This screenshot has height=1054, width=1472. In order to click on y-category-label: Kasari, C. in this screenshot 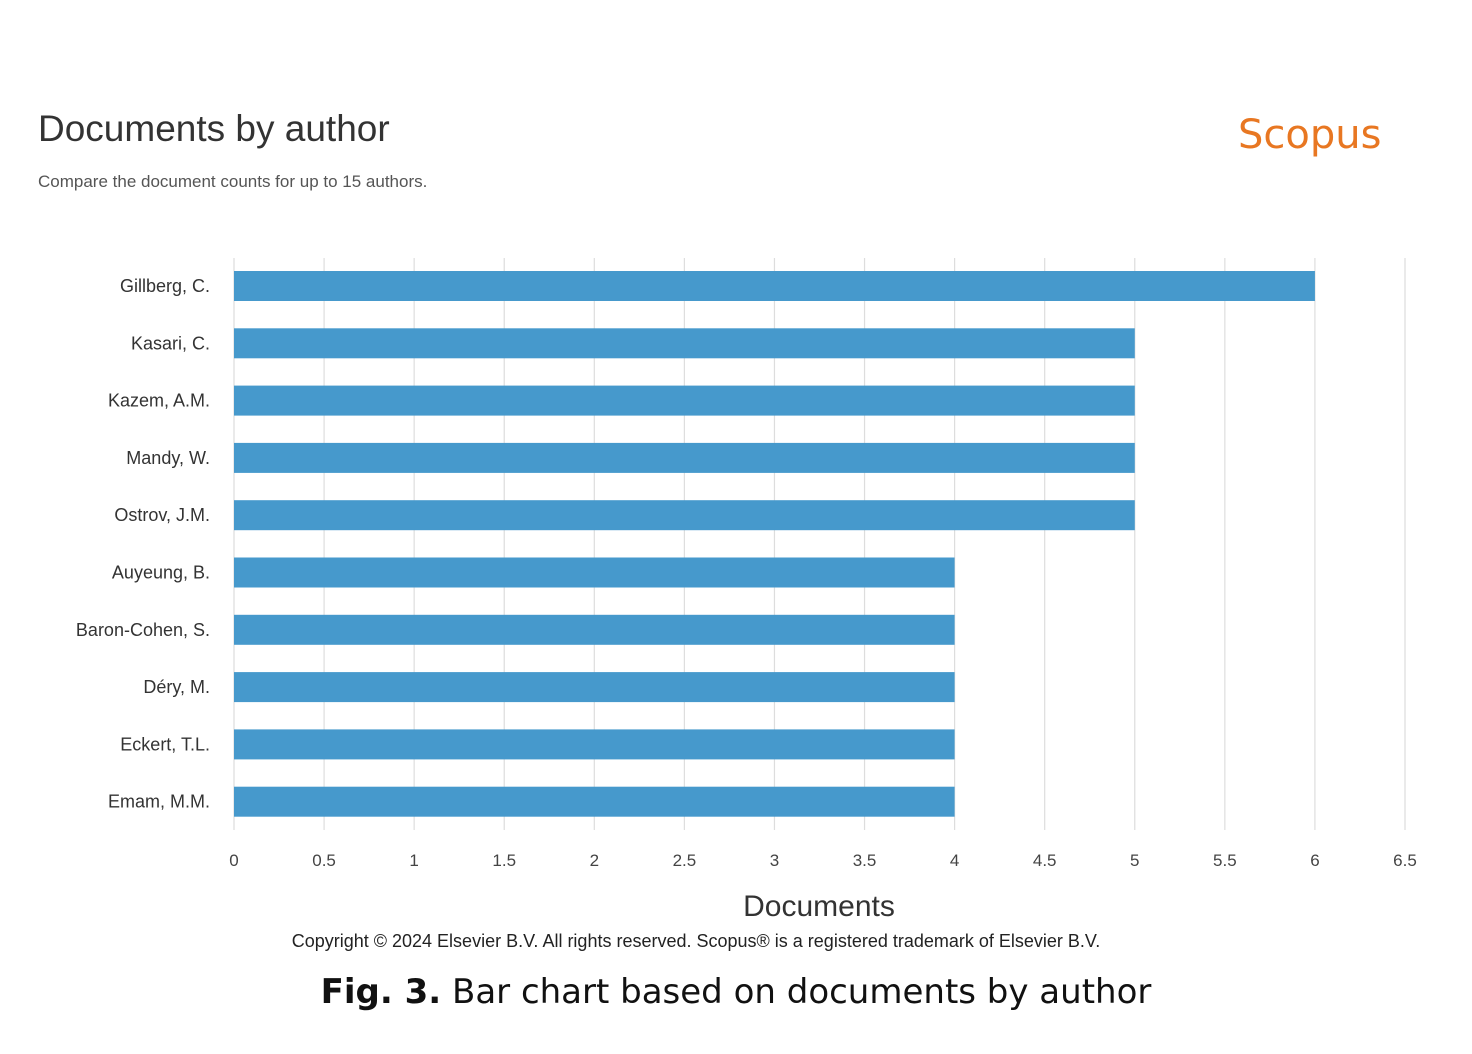, I will do `click(170, 343)`.